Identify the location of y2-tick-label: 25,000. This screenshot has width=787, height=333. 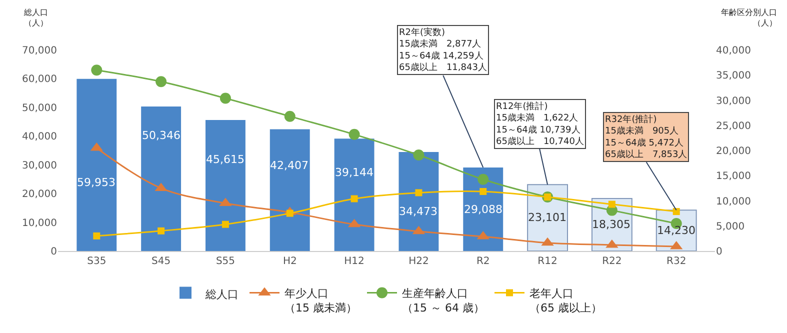
(733, 126).